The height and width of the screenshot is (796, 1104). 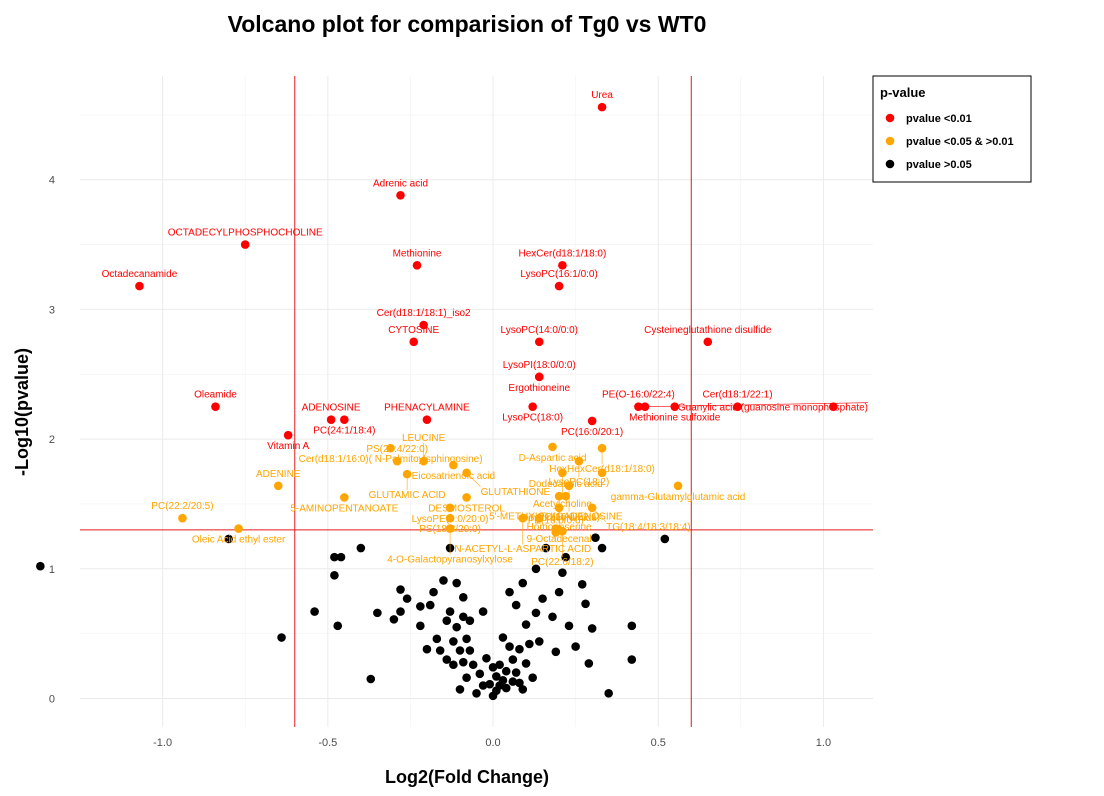 What do you see at coordinates (559, 539) in the screenshot?
I see `point-label: 9-Octadecenal` at bounding box center [559, 539].